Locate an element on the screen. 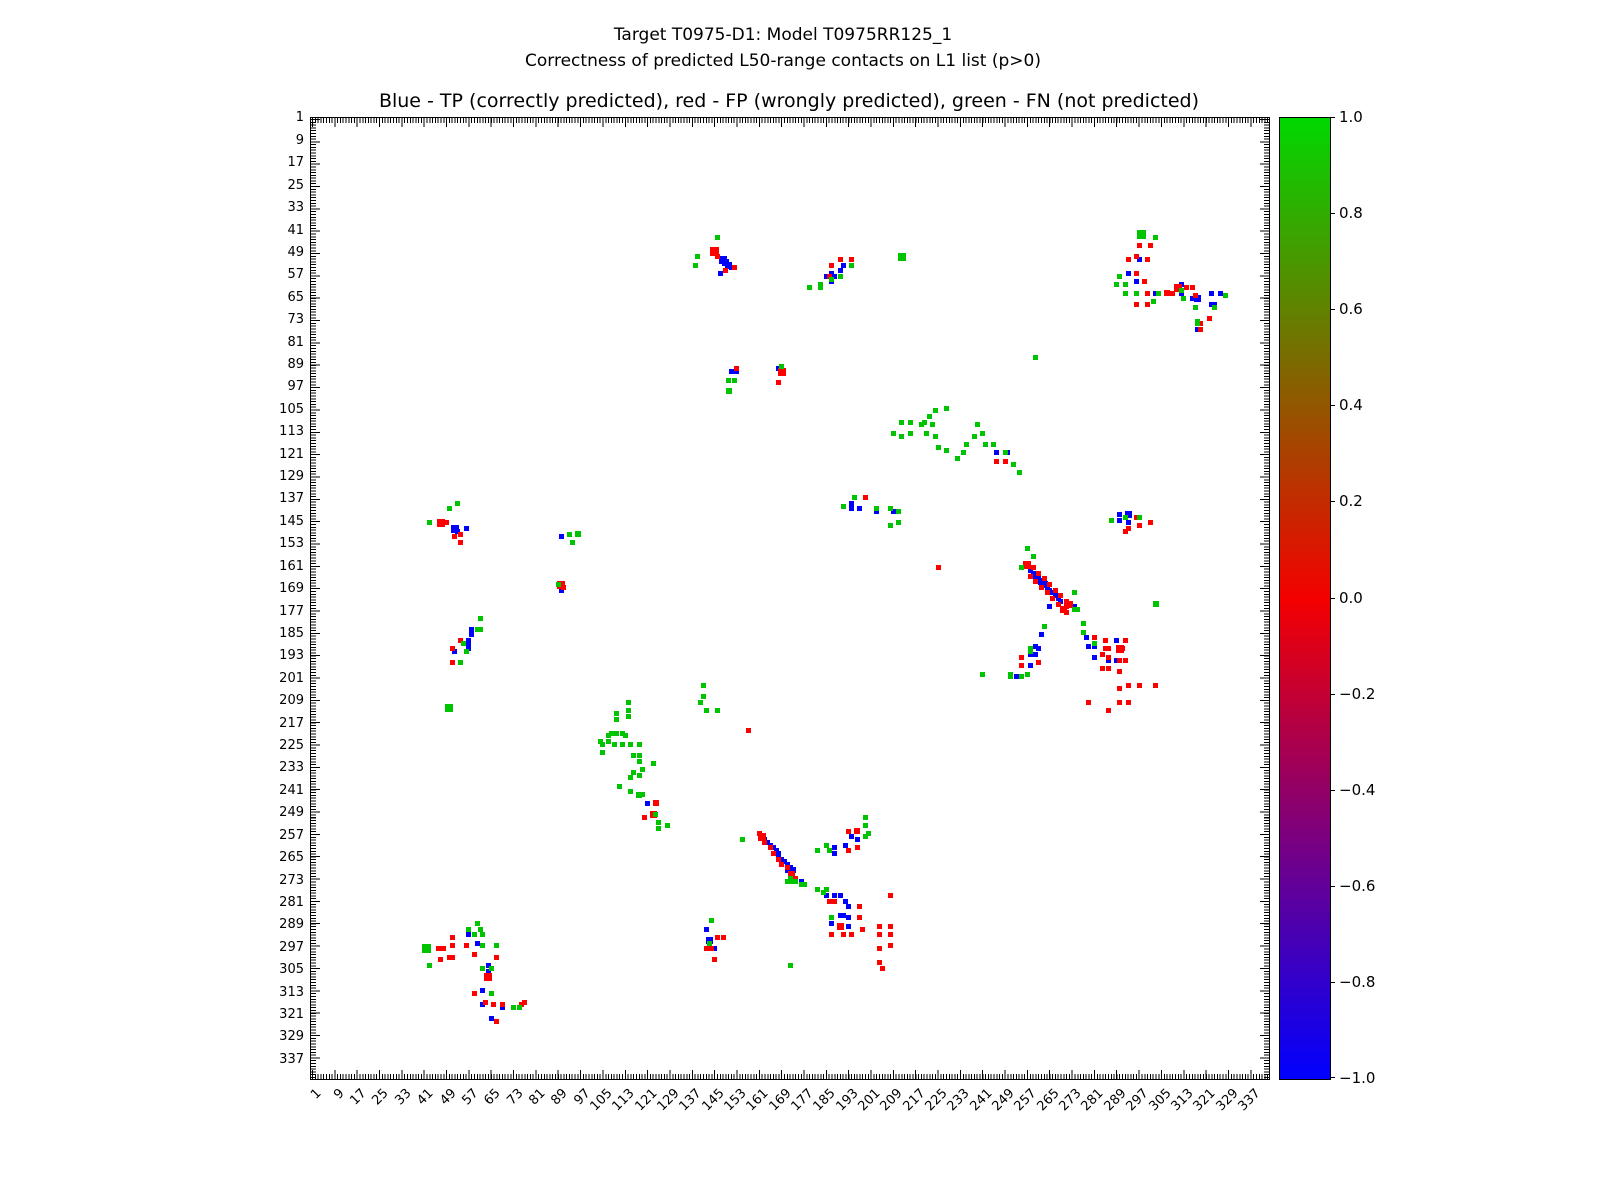 The height and width of the screenshot is (1200, 1600). y-tick-label: 73 is located at coordinates (295, 320).